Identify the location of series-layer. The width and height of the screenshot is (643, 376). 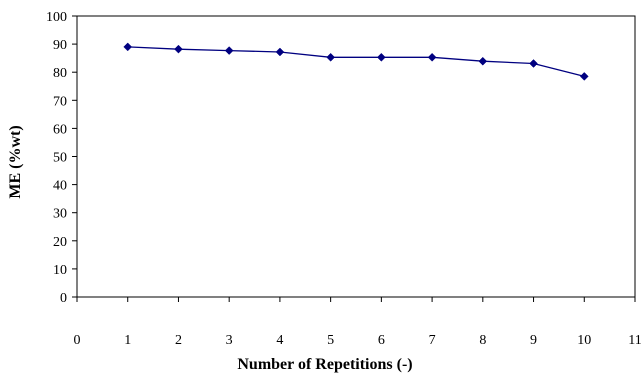
(356, 61).